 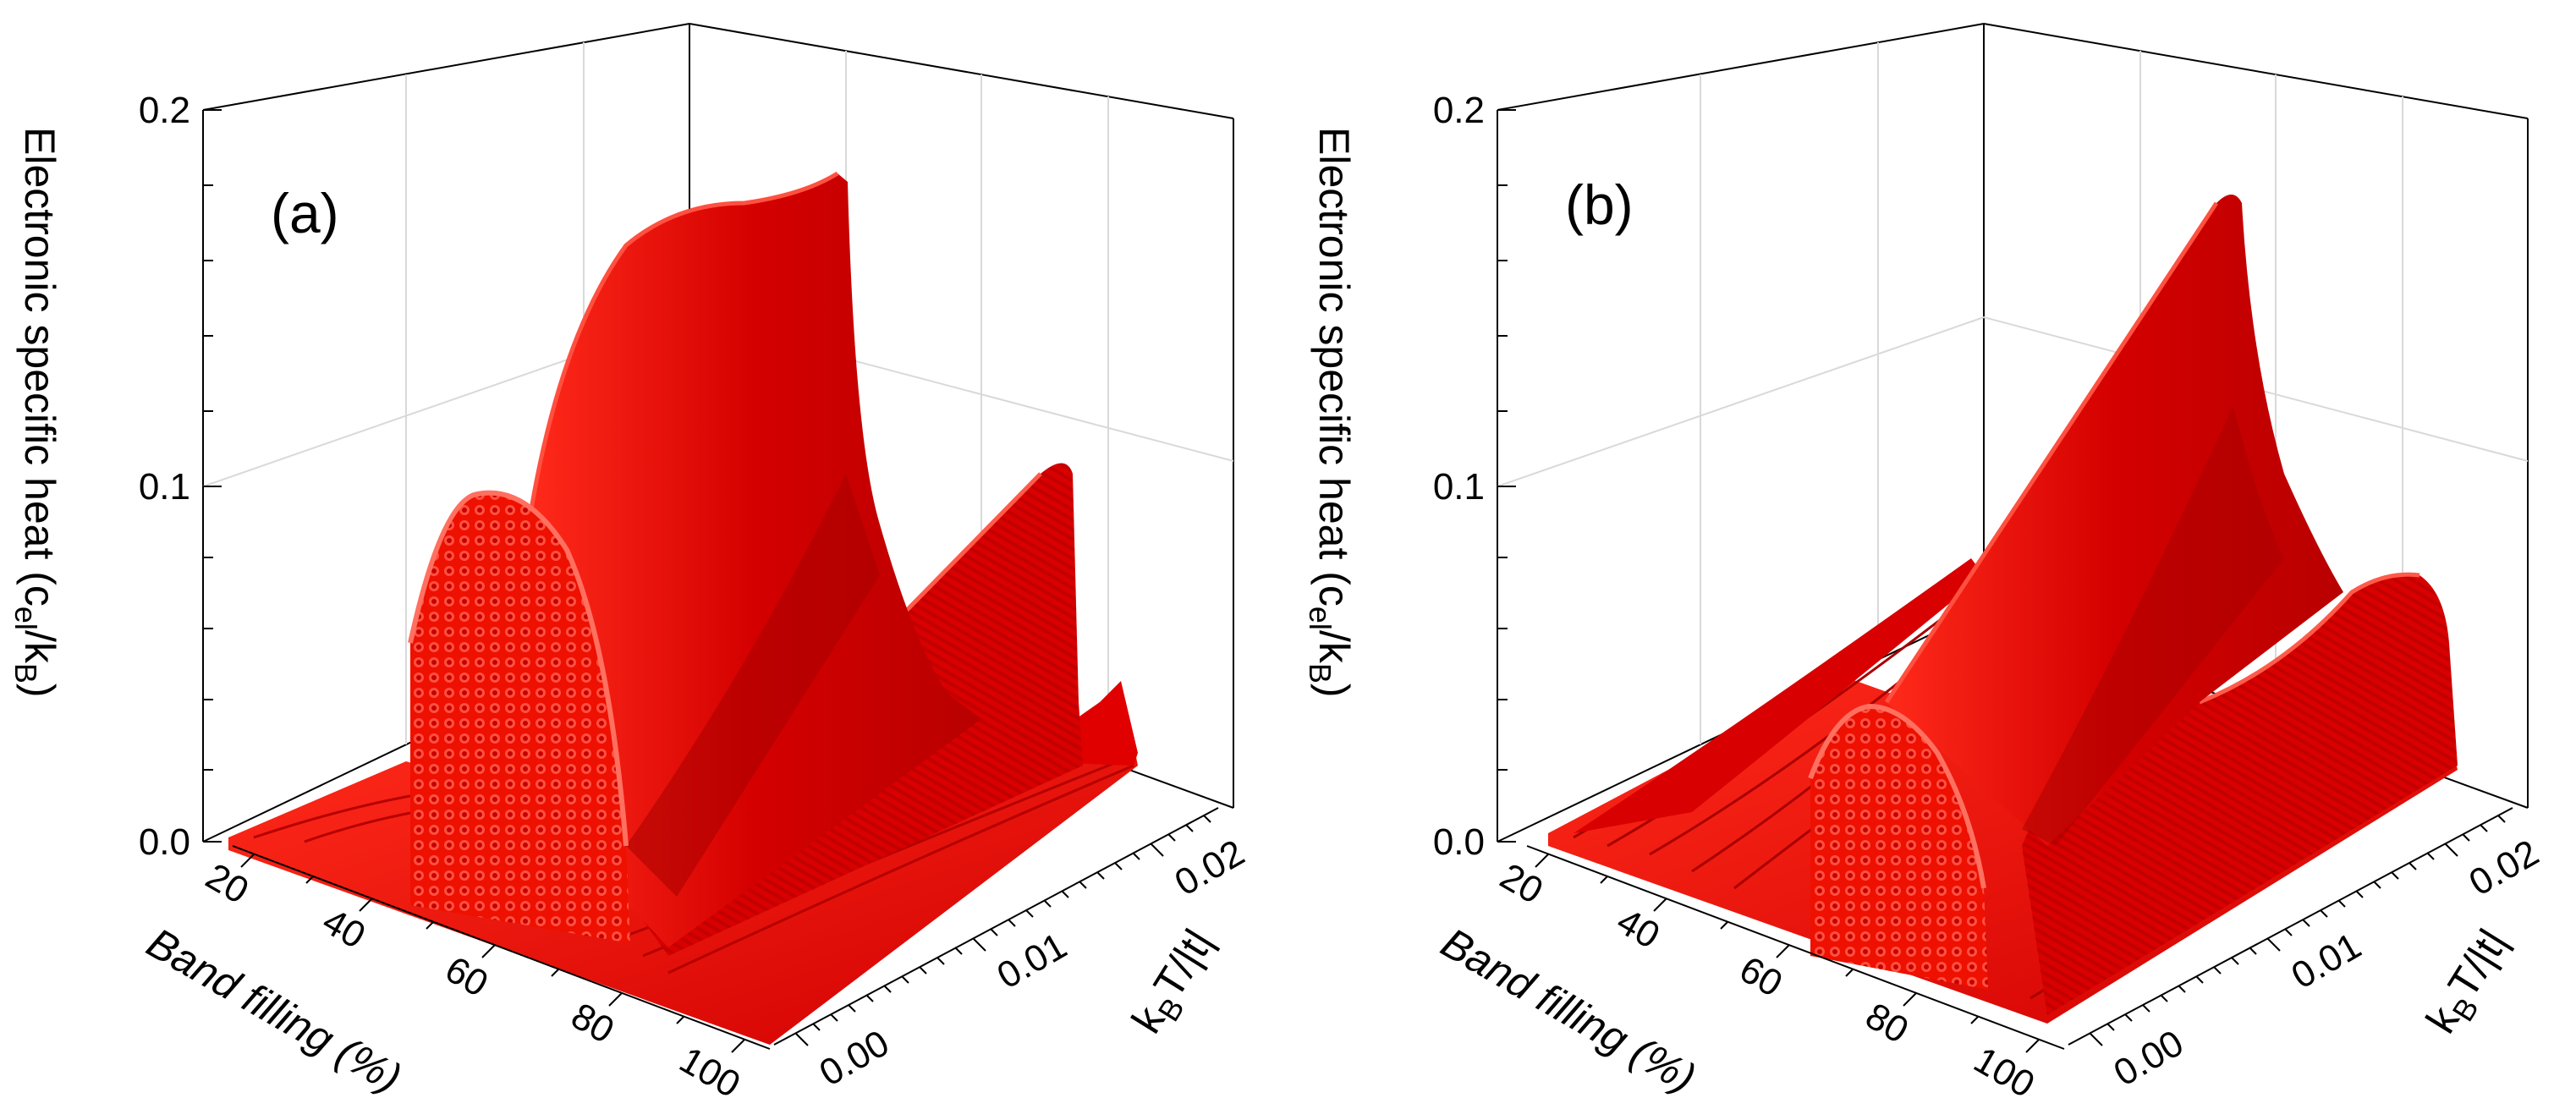 I want to click on panel-a-y-tick-2: 0.02, so click(x=1210, y=867).